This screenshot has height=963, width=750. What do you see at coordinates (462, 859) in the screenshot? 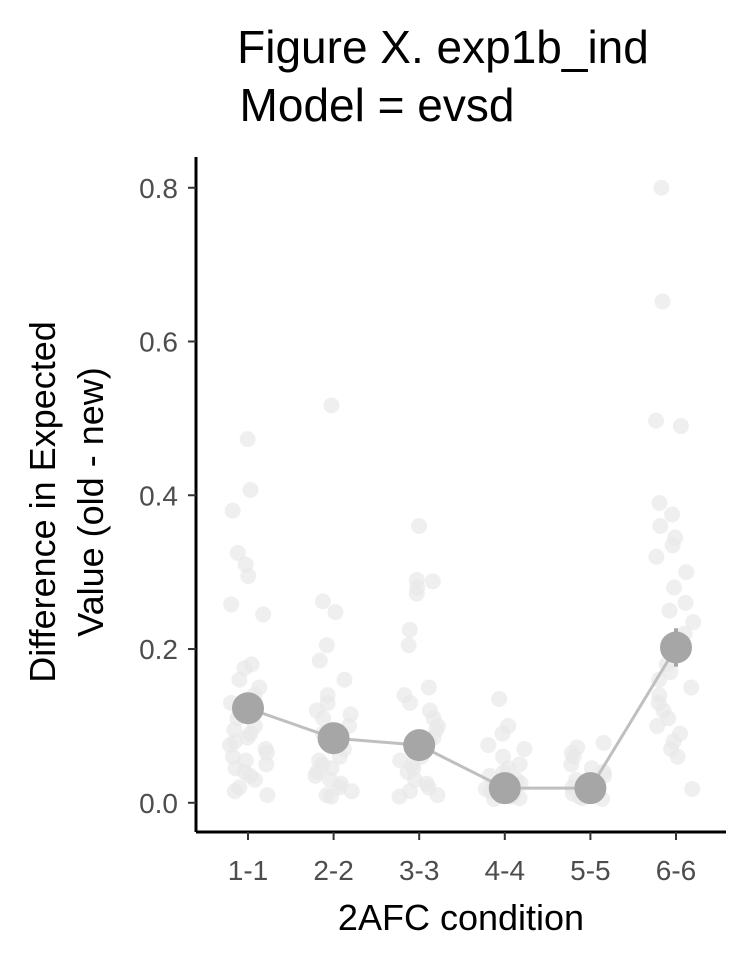
I see `x-axis-ticks: 1-1 2-2 3-3 4-4 5-5 6-6` at bounding box center [462, 859].